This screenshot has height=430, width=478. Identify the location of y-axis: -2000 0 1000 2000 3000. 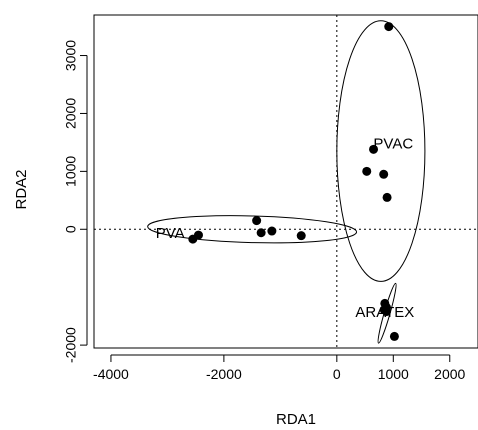
(75, 201).